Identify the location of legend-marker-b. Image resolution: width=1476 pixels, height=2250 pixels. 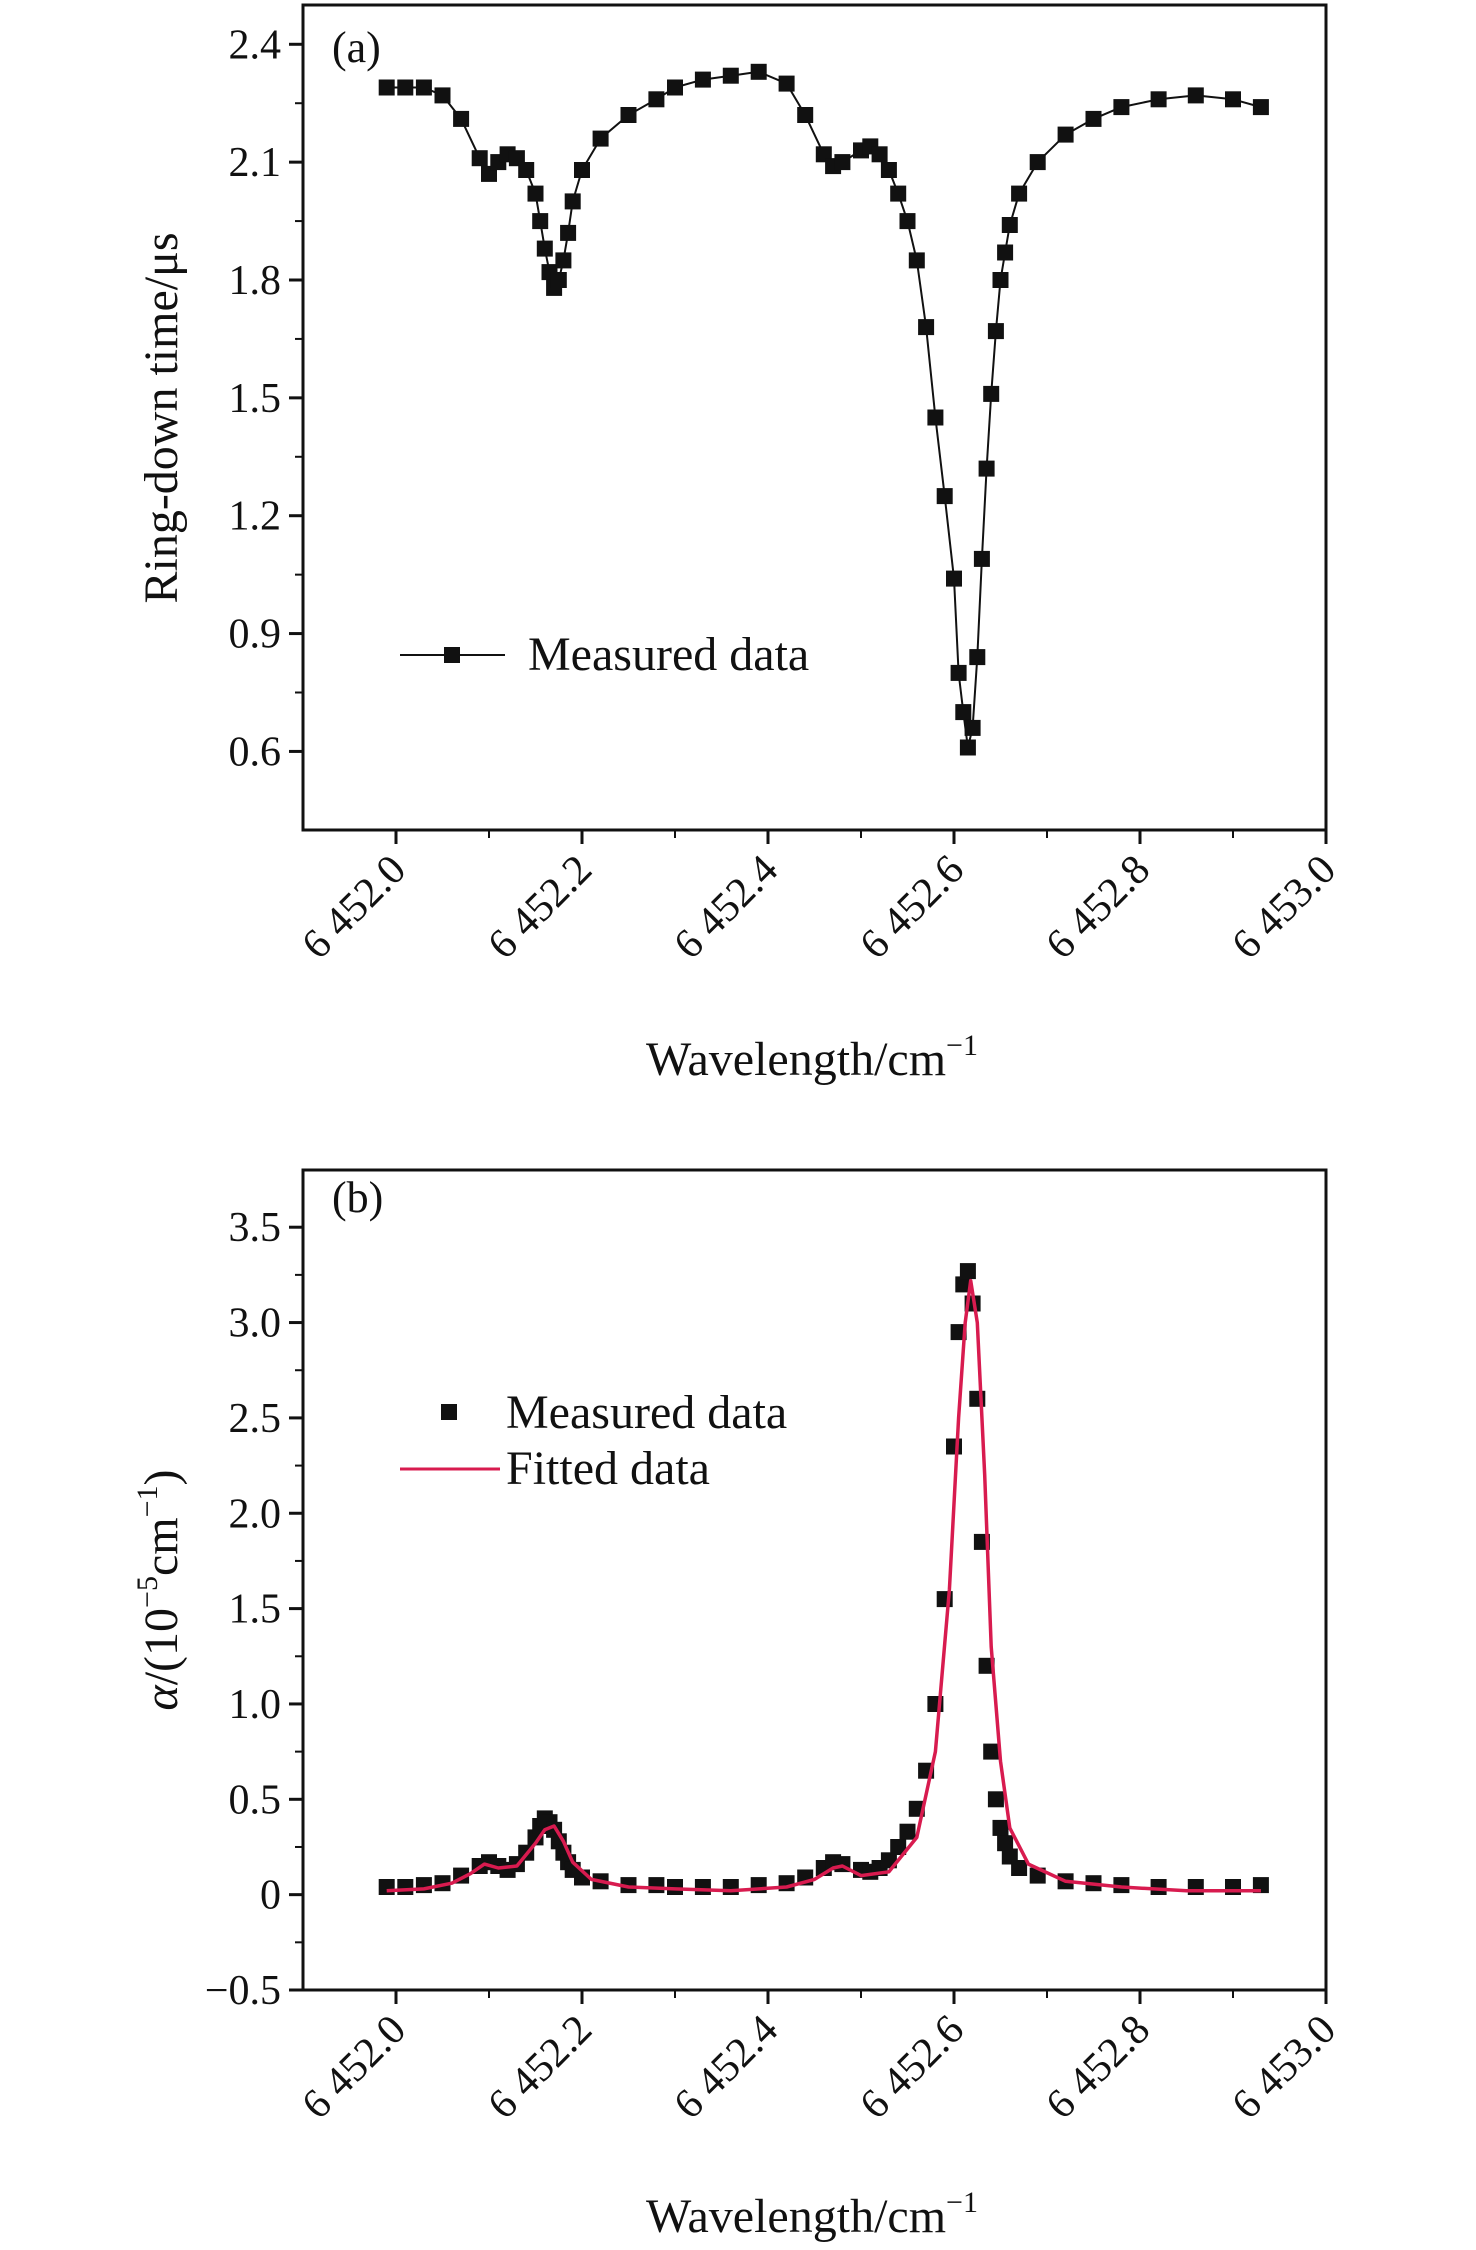
(449, 1412).